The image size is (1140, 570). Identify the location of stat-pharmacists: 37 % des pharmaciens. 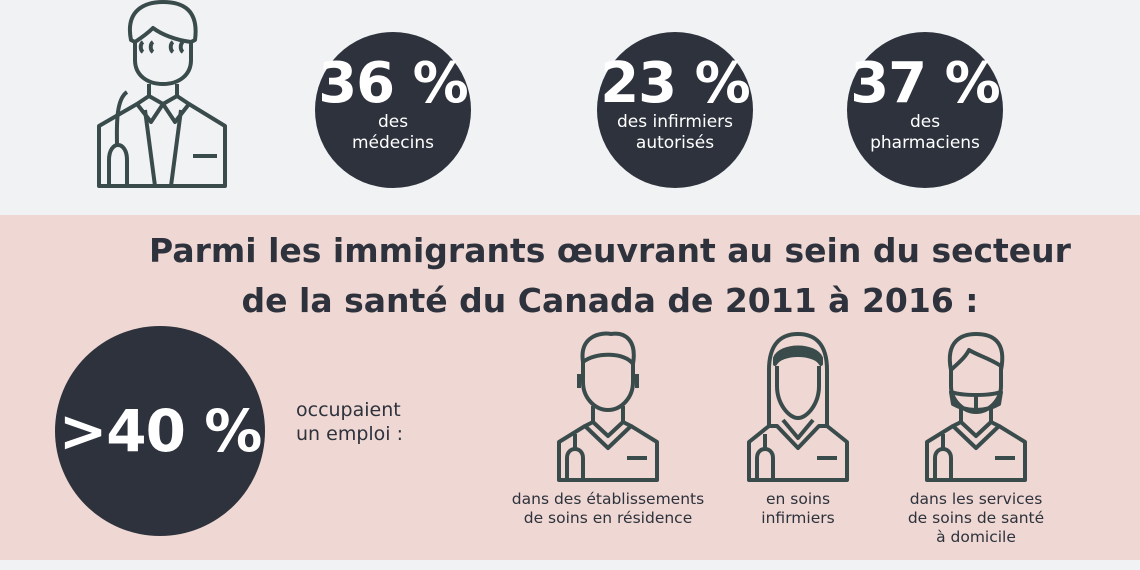
(925, 110).